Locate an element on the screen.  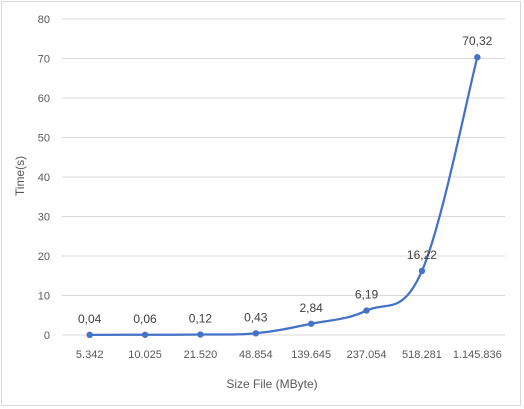
y-axis-ticks: 0 10 20 30 40 50 60 70 80 is located at coordinates (44, 178).